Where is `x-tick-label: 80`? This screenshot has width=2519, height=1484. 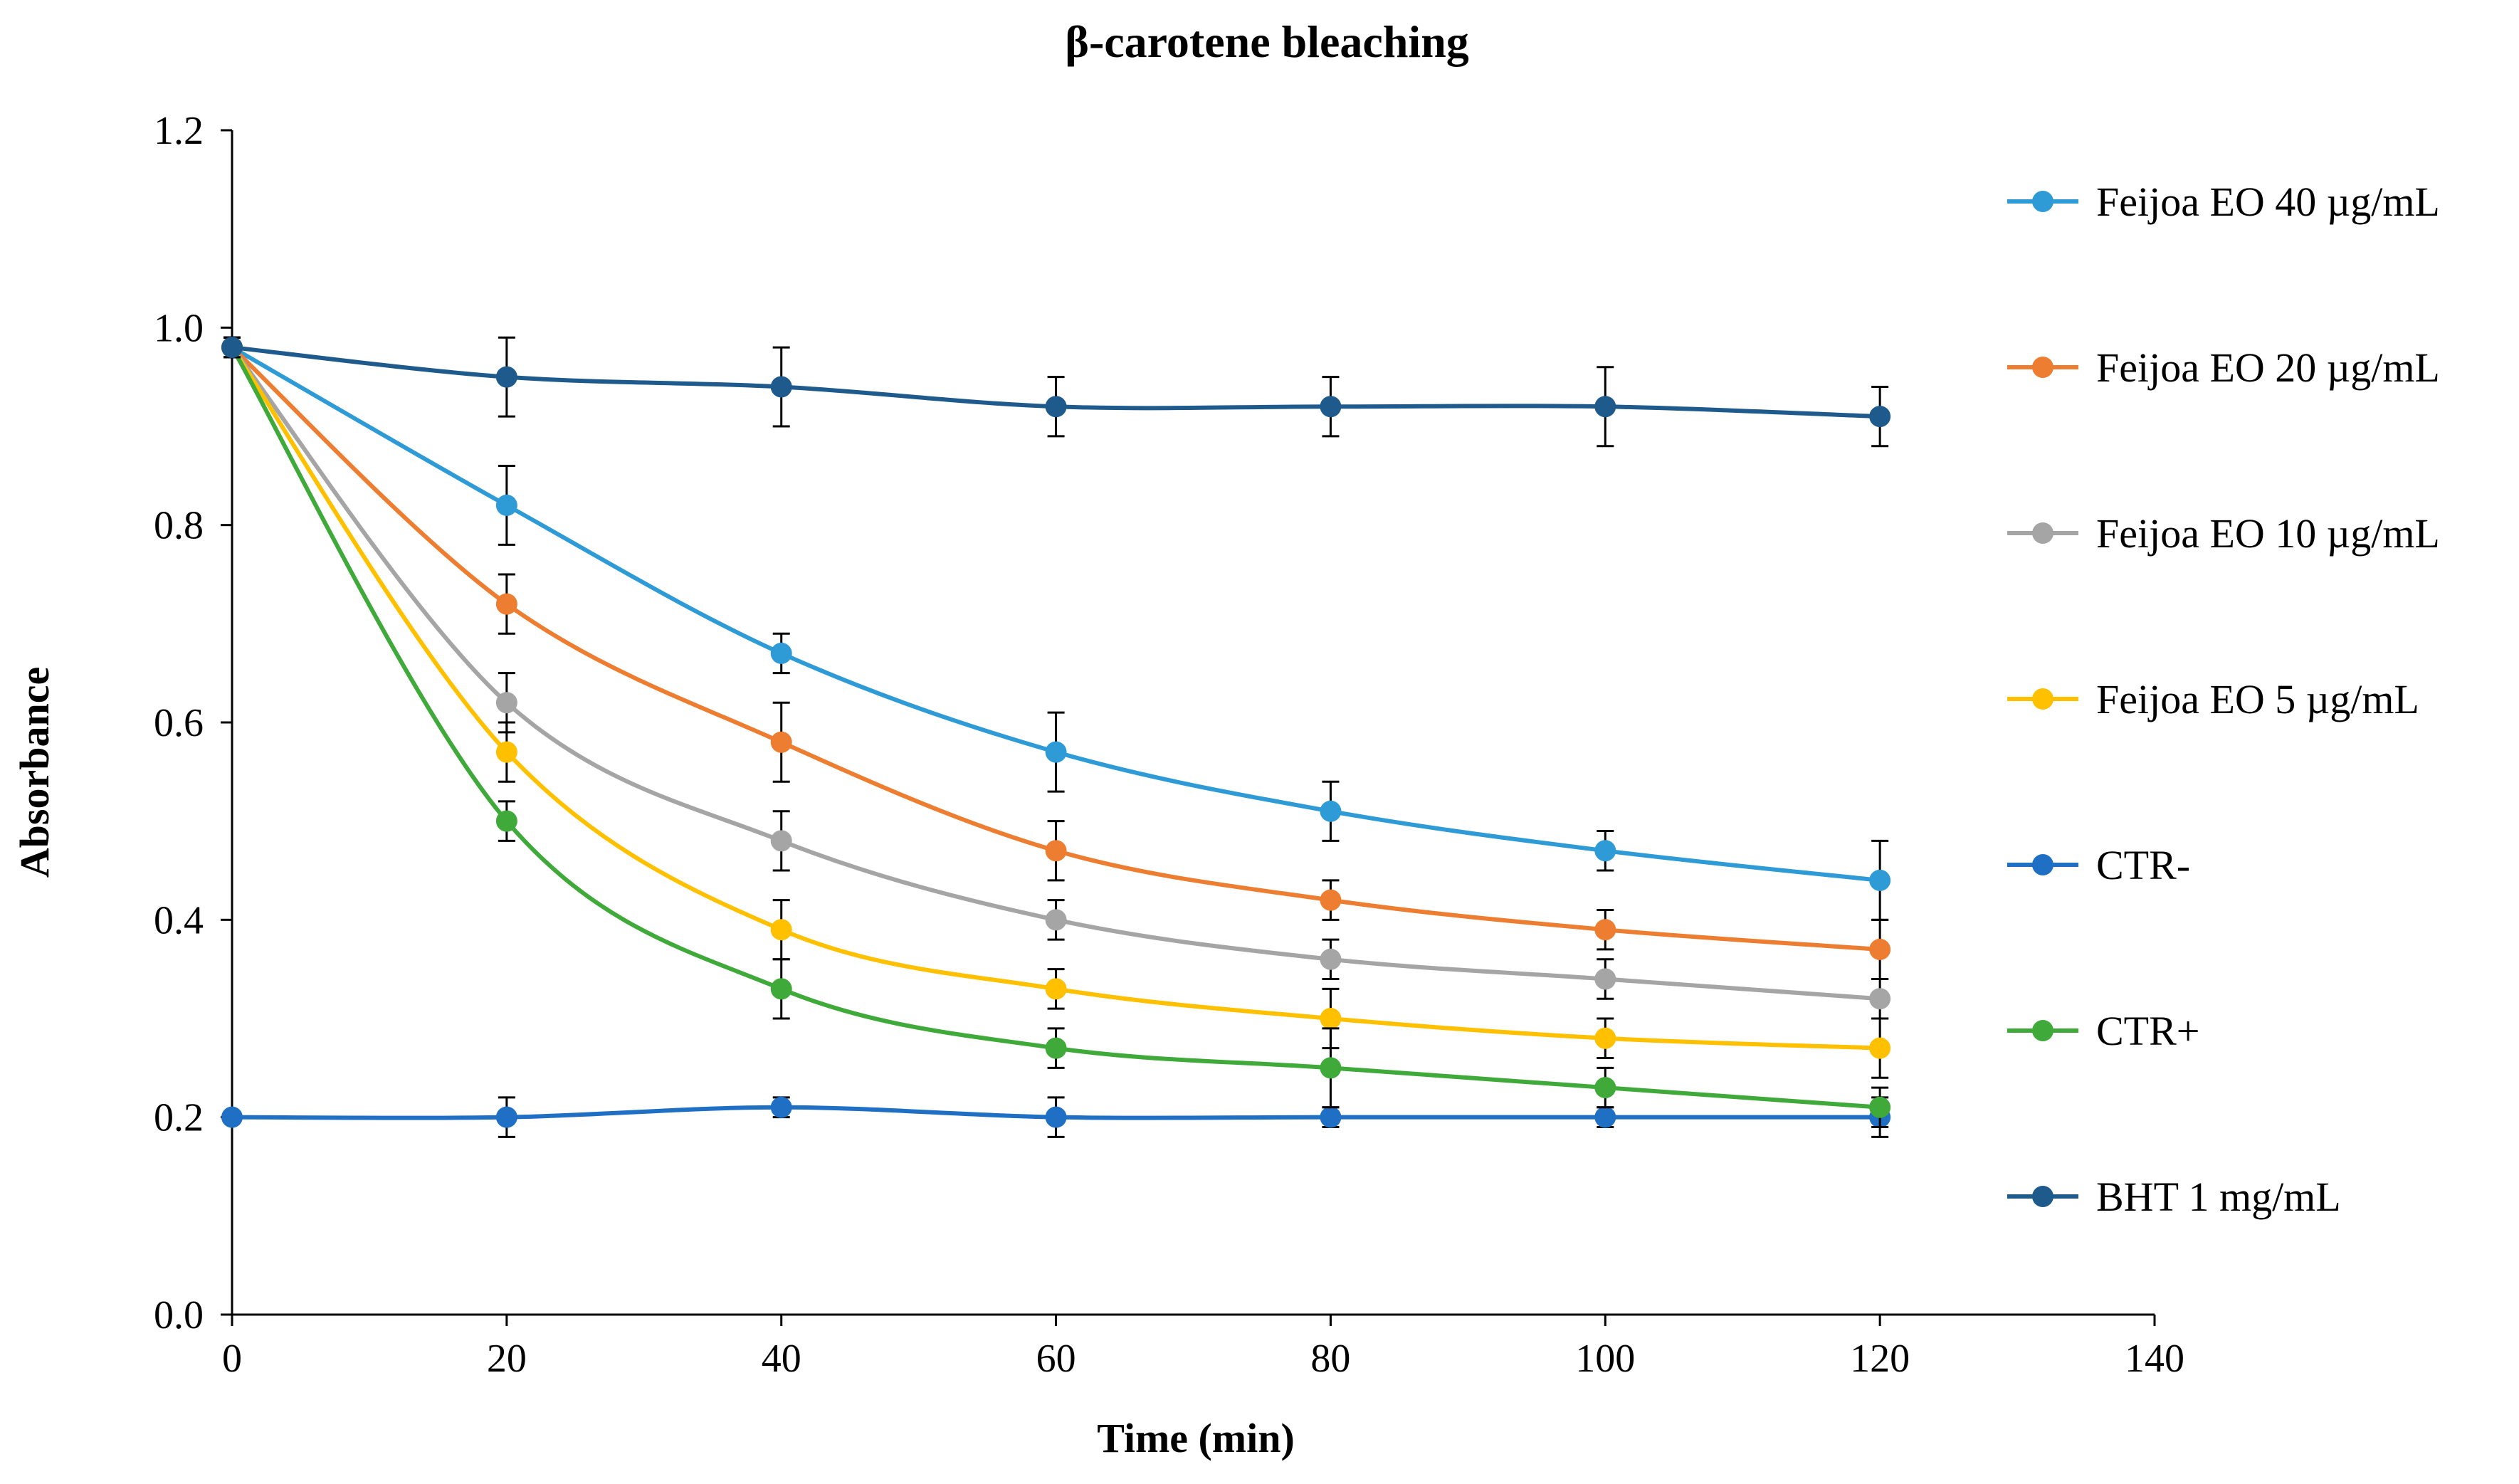
x-tick-label: 80 is located at coordinates (1330, 1359).